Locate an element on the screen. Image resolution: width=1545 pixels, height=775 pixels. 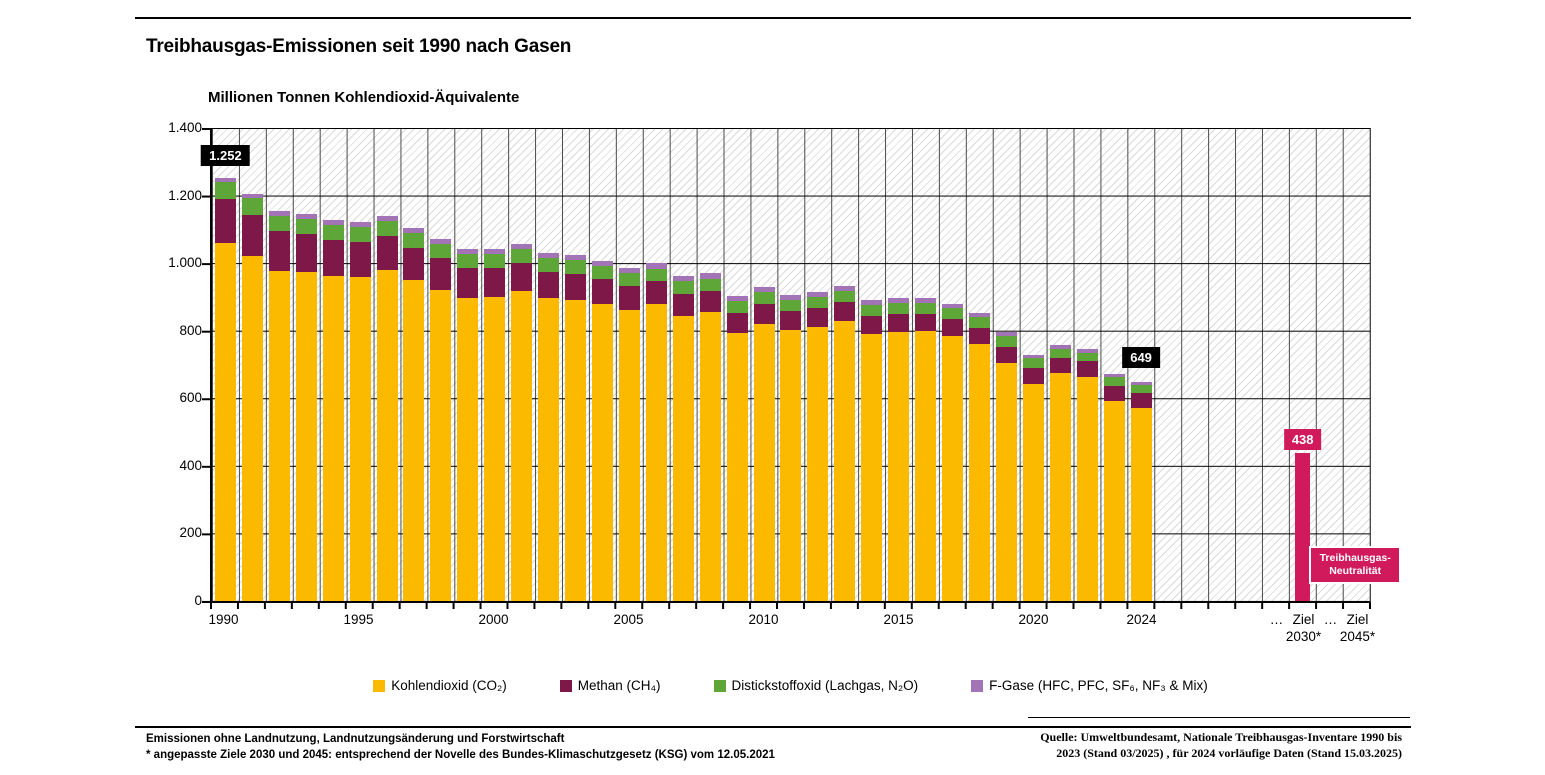
x-tick-line-1: 2024 is located at coordinates (1141, 619).